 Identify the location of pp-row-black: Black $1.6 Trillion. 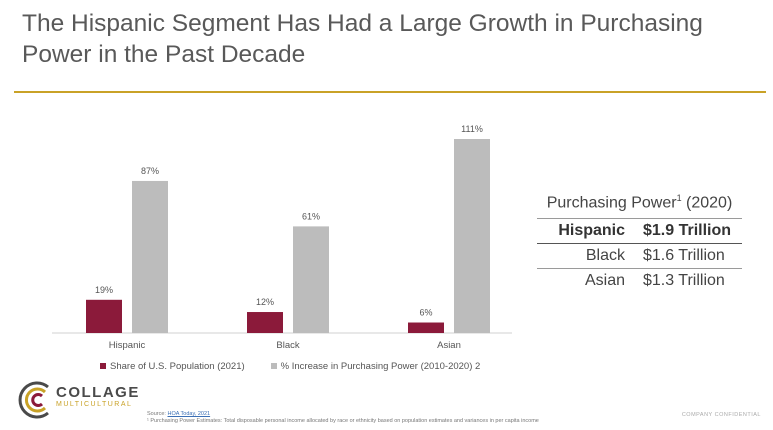
(639, 257).